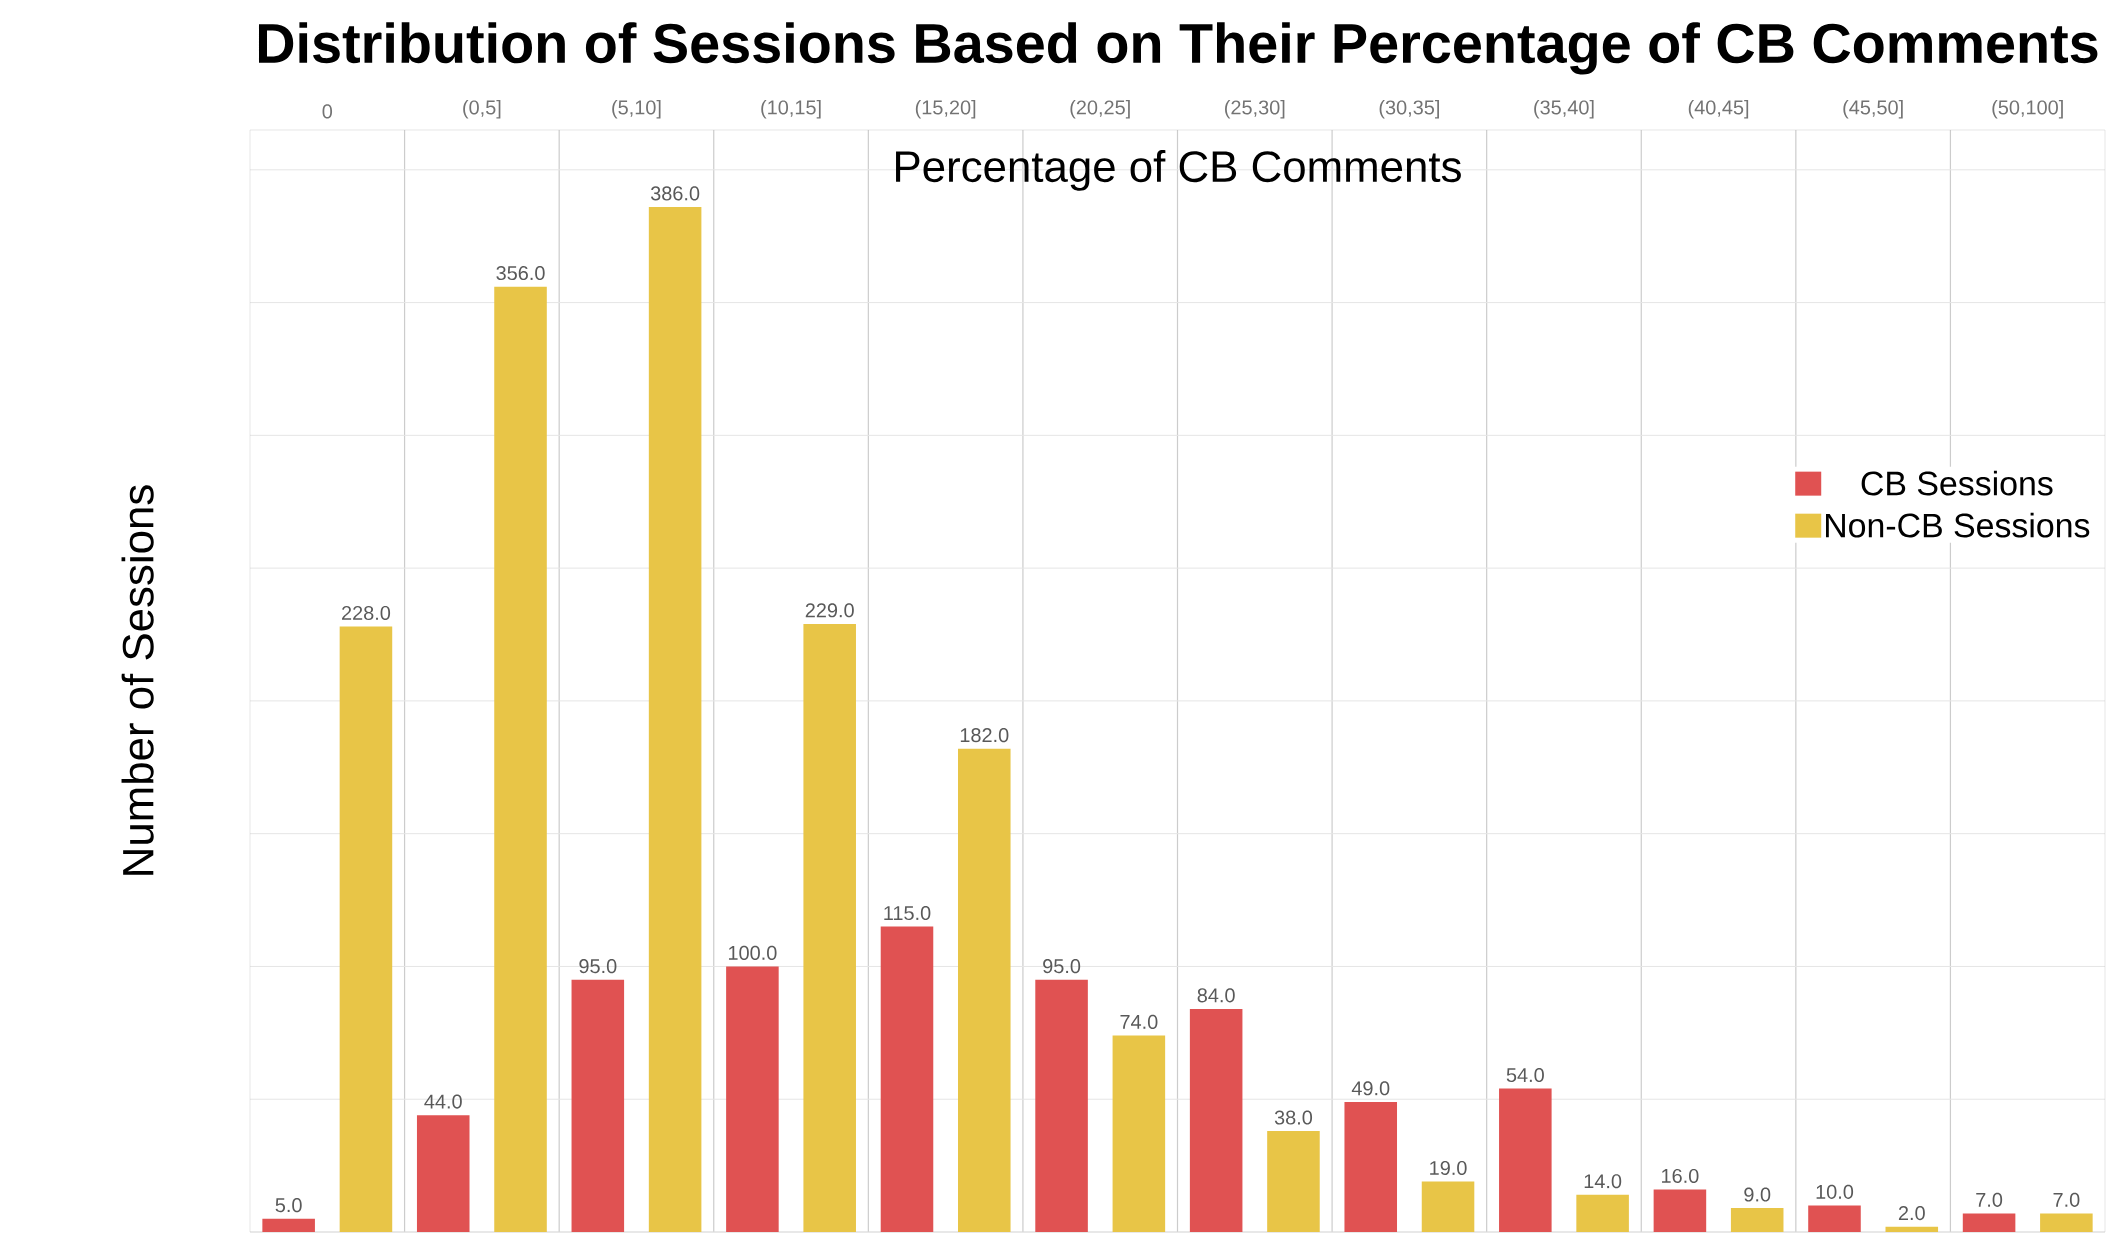  I want to click on data-label: 386.0, so click(675, 193).